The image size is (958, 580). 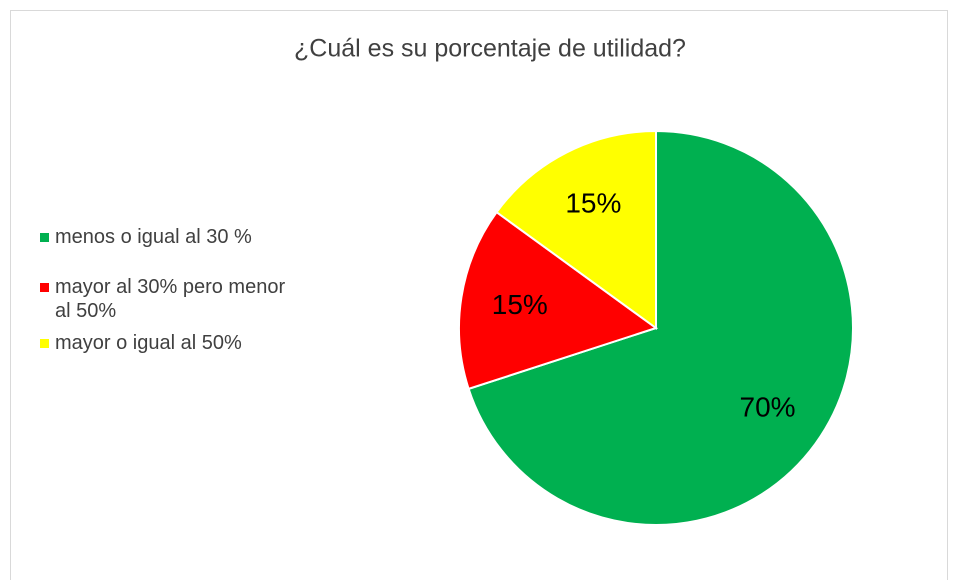 I want to click on legend-label: mayor o igual al 50%, so click(x=148, y=343).